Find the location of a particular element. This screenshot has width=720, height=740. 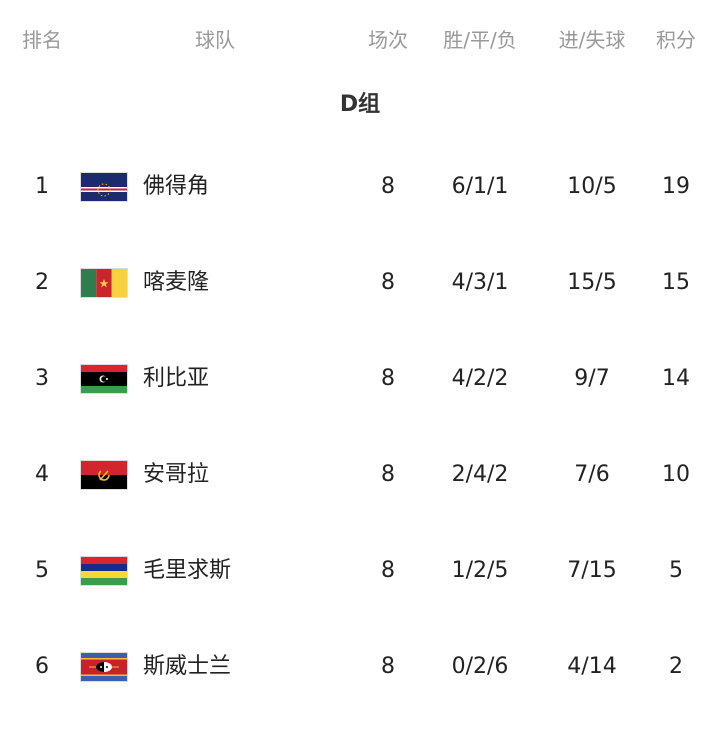

cape-verde-flag-icon is located at coordinates (104, 187).